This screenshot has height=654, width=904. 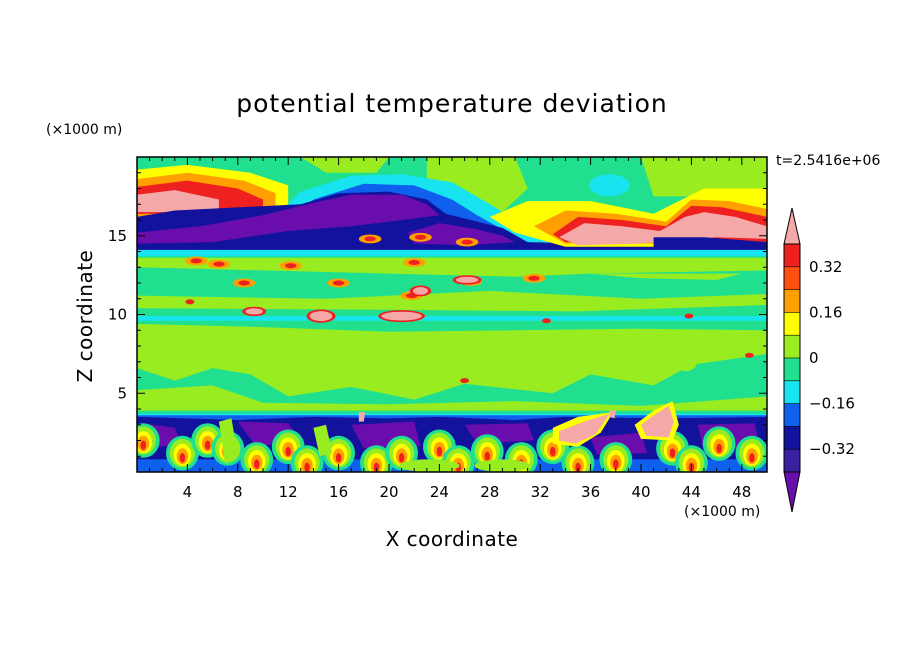 What do you see at coordinates (832, 404) in the screenshot?
I see `colorbar-label: −0.16` at bounding box center [832, 404].